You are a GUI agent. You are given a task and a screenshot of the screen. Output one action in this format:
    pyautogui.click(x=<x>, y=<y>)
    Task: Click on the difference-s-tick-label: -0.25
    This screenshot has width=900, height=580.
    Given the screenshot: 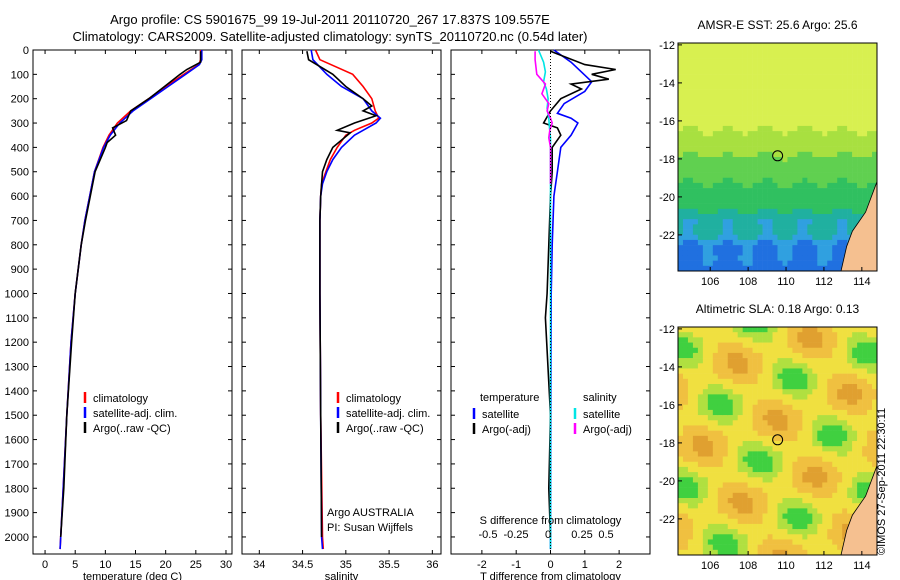 What is the action you would take?
    pyautogui.click(x=515, y=535)
    